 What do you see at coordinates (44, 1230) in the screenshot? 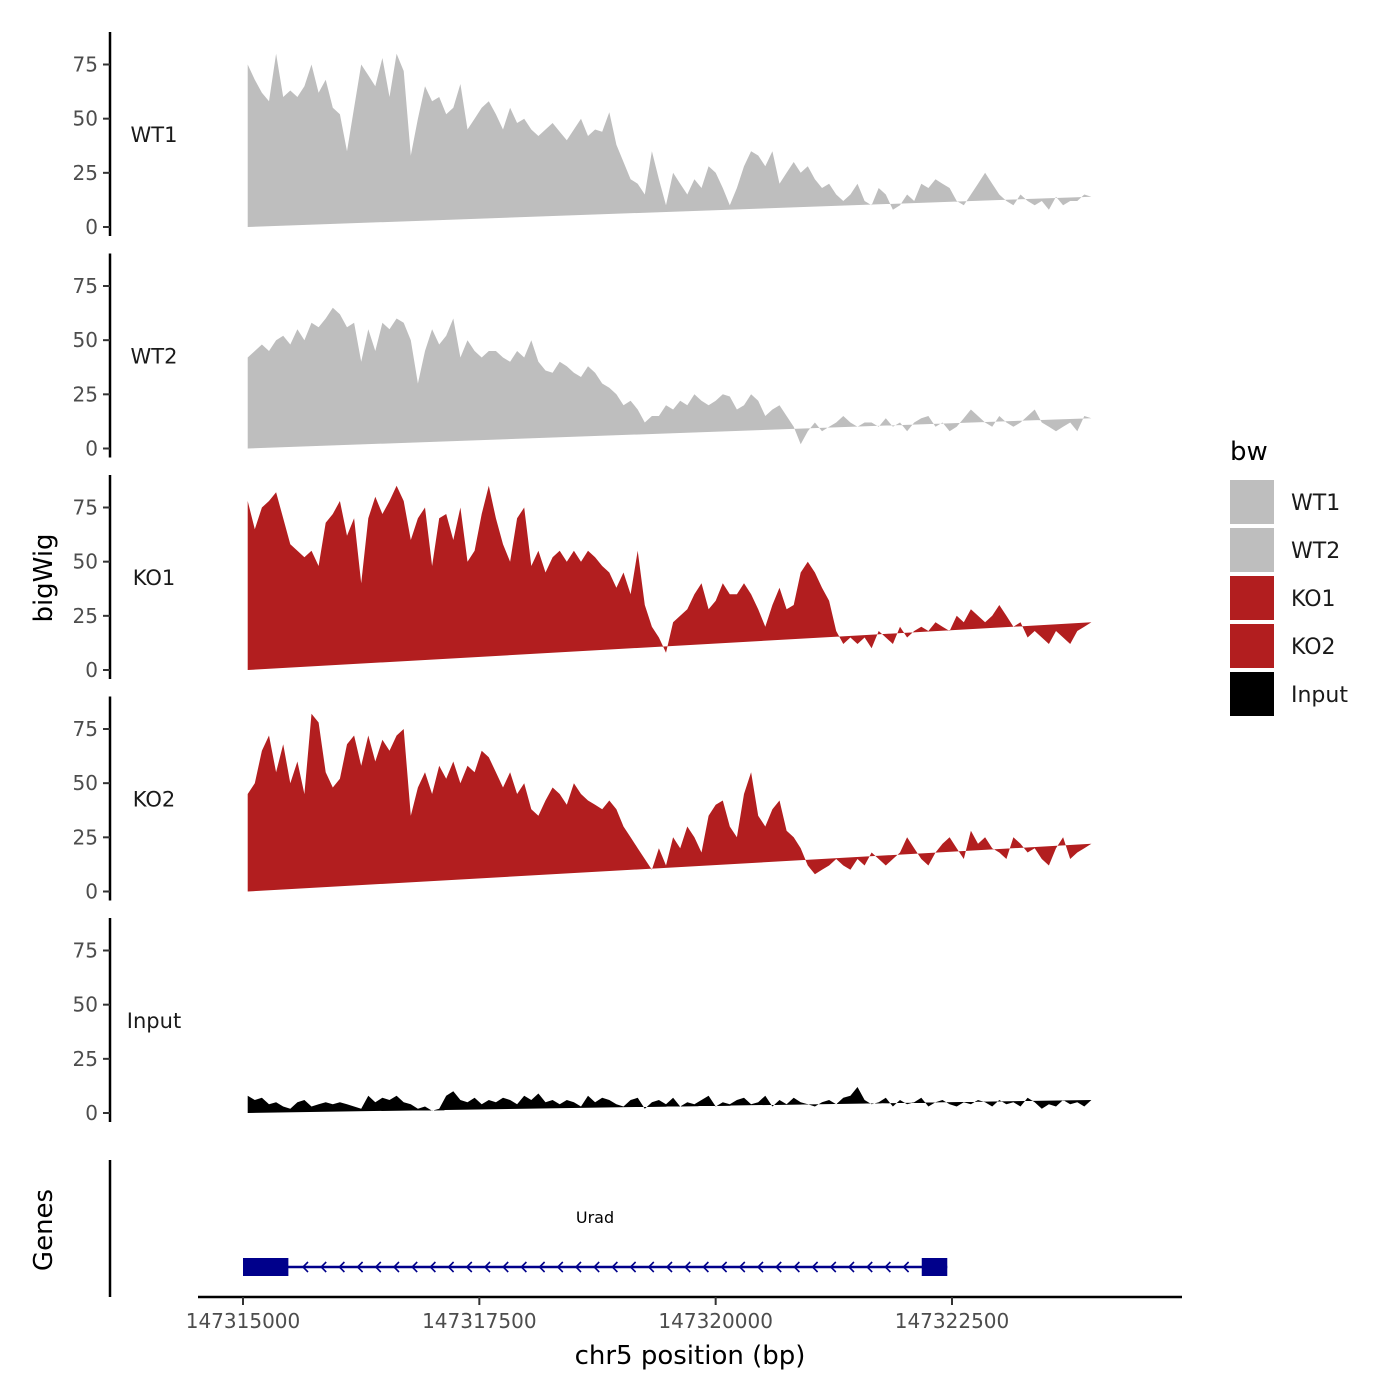
I see `gene-panel-title: Genes` at bounding box center [44, 1230].